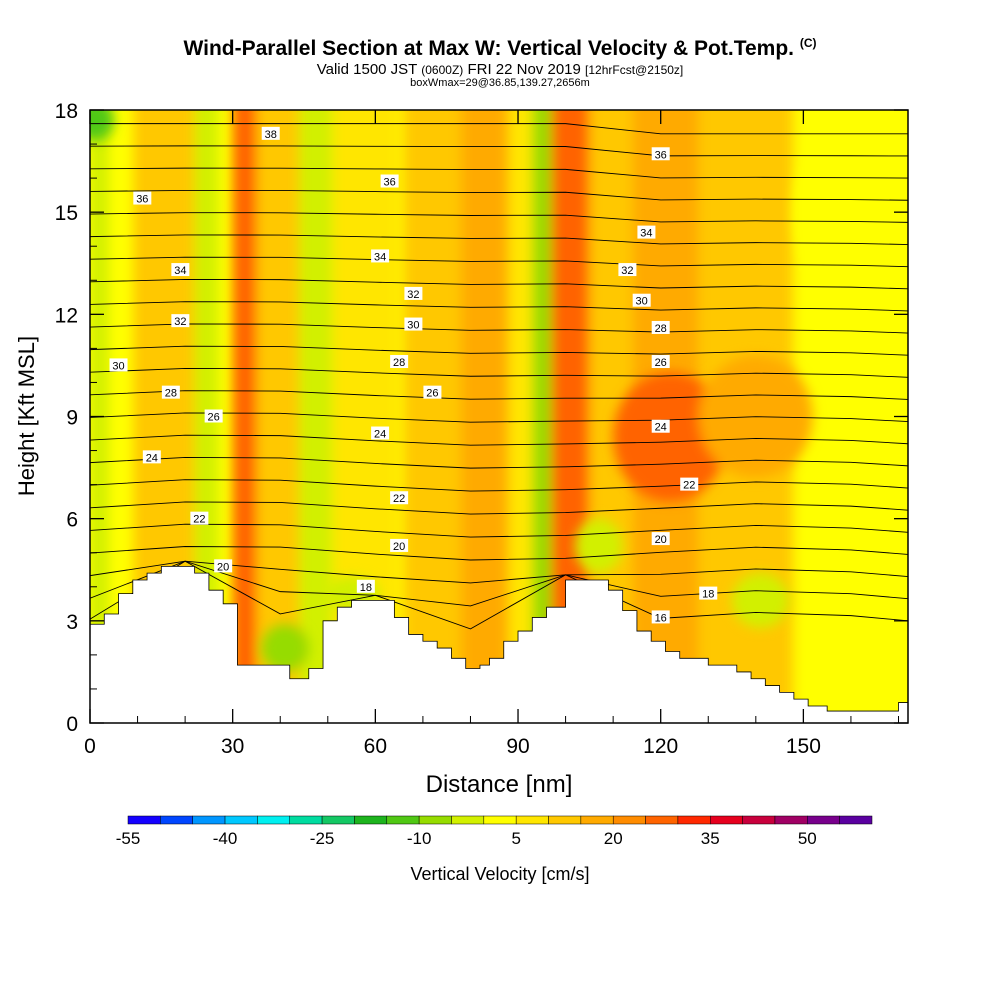 Image resolution: width=1000 pixels, height=1000 pixels. What do you see at coordinates (515, 838) in the screenshot?
I see `colorbar-tick-label: 5` at bounding box center [515, 838].